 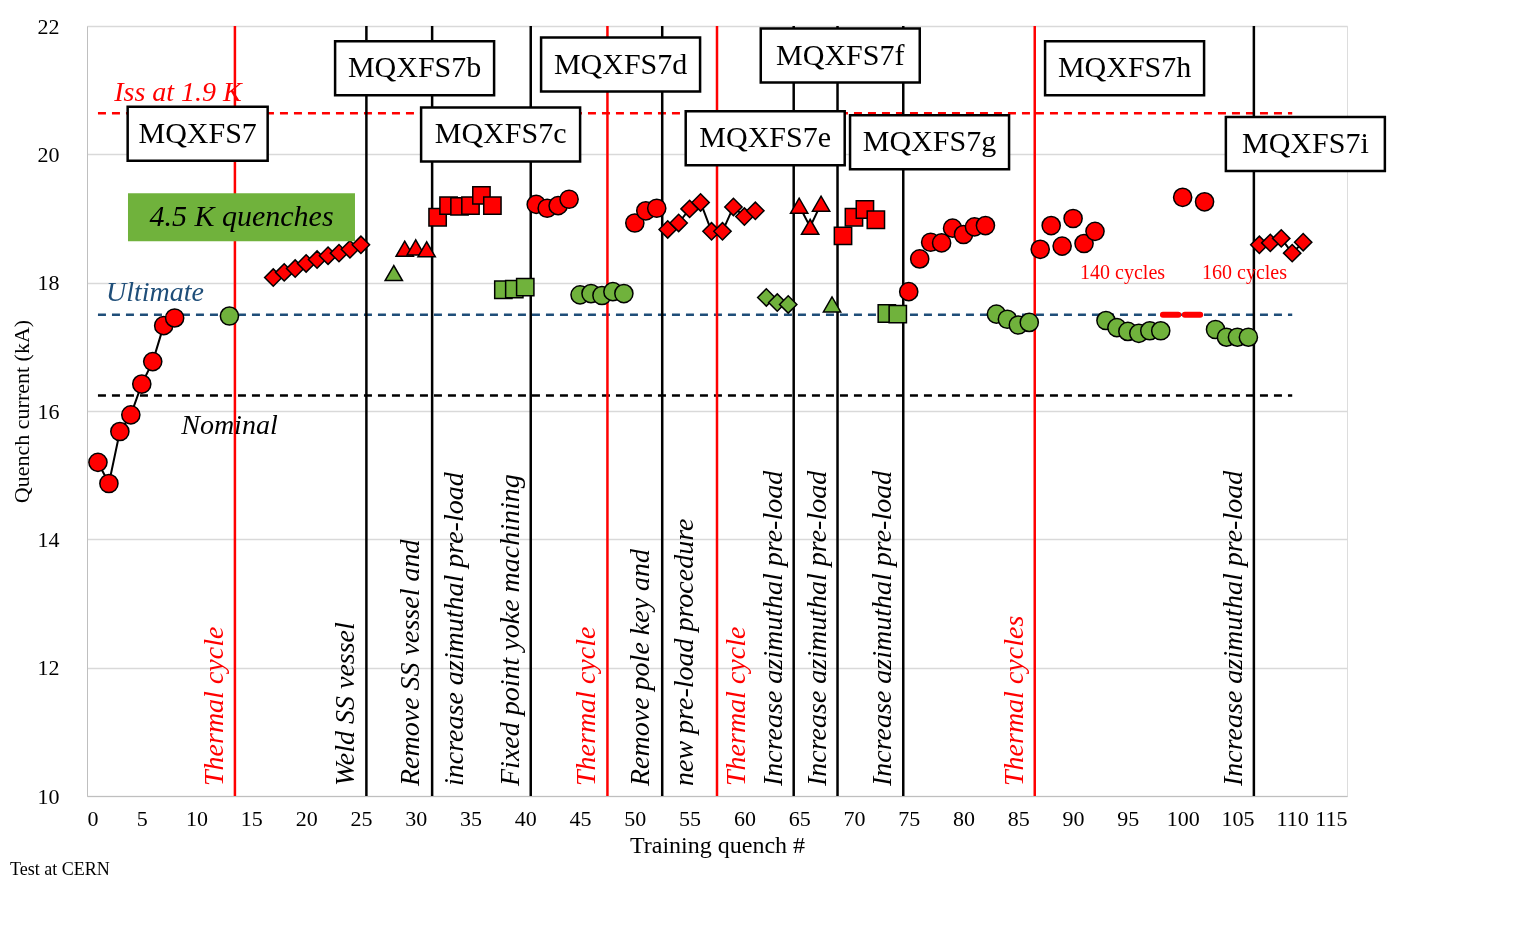 I want to click on x-tick-label: 65, so click(x=799, y=818).